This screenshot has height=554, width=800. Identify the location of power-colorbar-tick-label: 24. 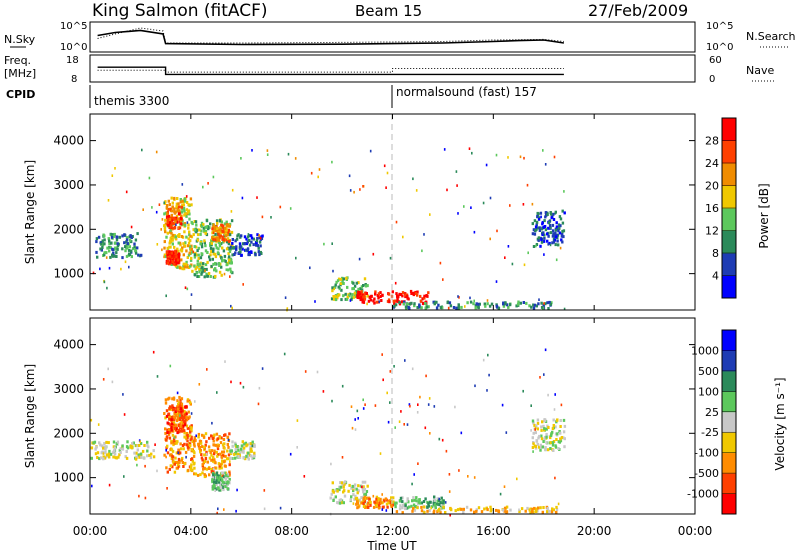
(712, 163).